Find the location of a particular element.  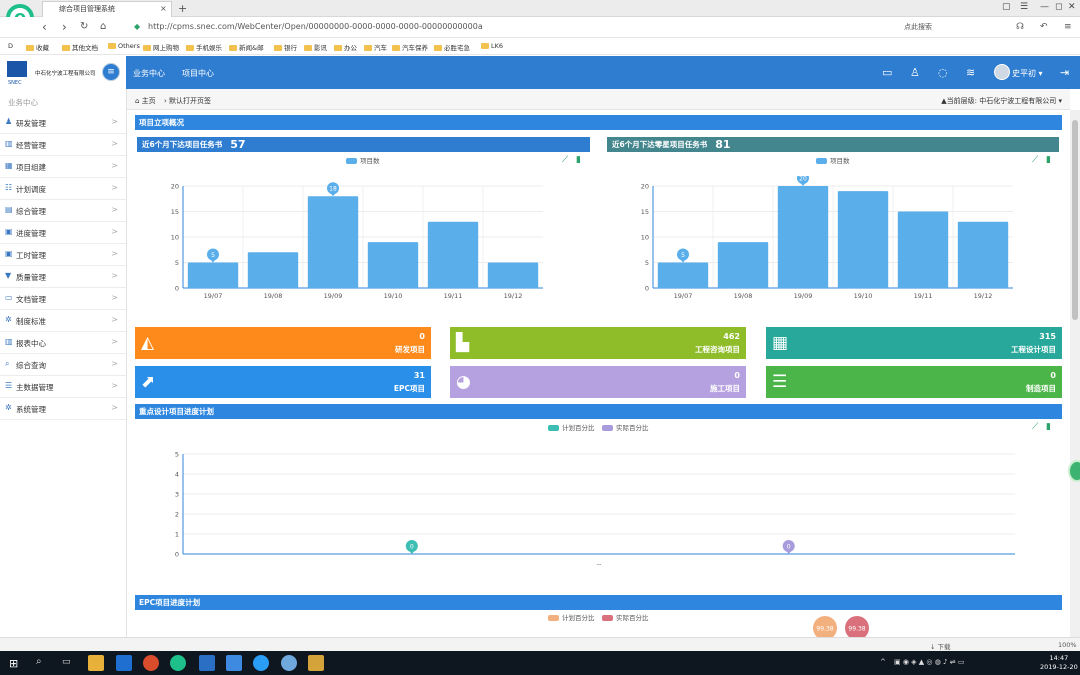

minimize-icon: — is located at coordinates (1044, 7).